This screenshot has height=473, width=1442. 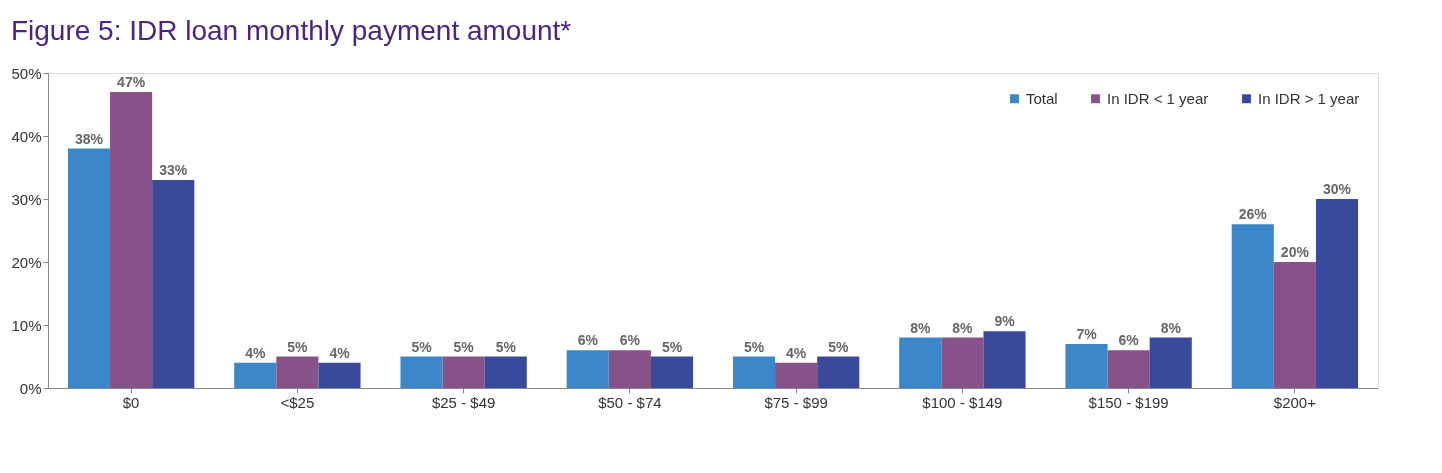 I want to click on x-tick-label: $150 - $199, so click(x=1128, y=402).